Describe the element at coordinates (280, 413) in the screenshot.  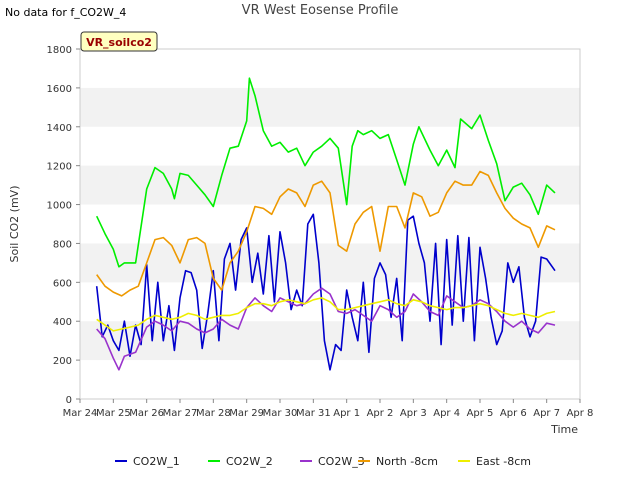
I see `x-tick-label: Mar 30` at that location.